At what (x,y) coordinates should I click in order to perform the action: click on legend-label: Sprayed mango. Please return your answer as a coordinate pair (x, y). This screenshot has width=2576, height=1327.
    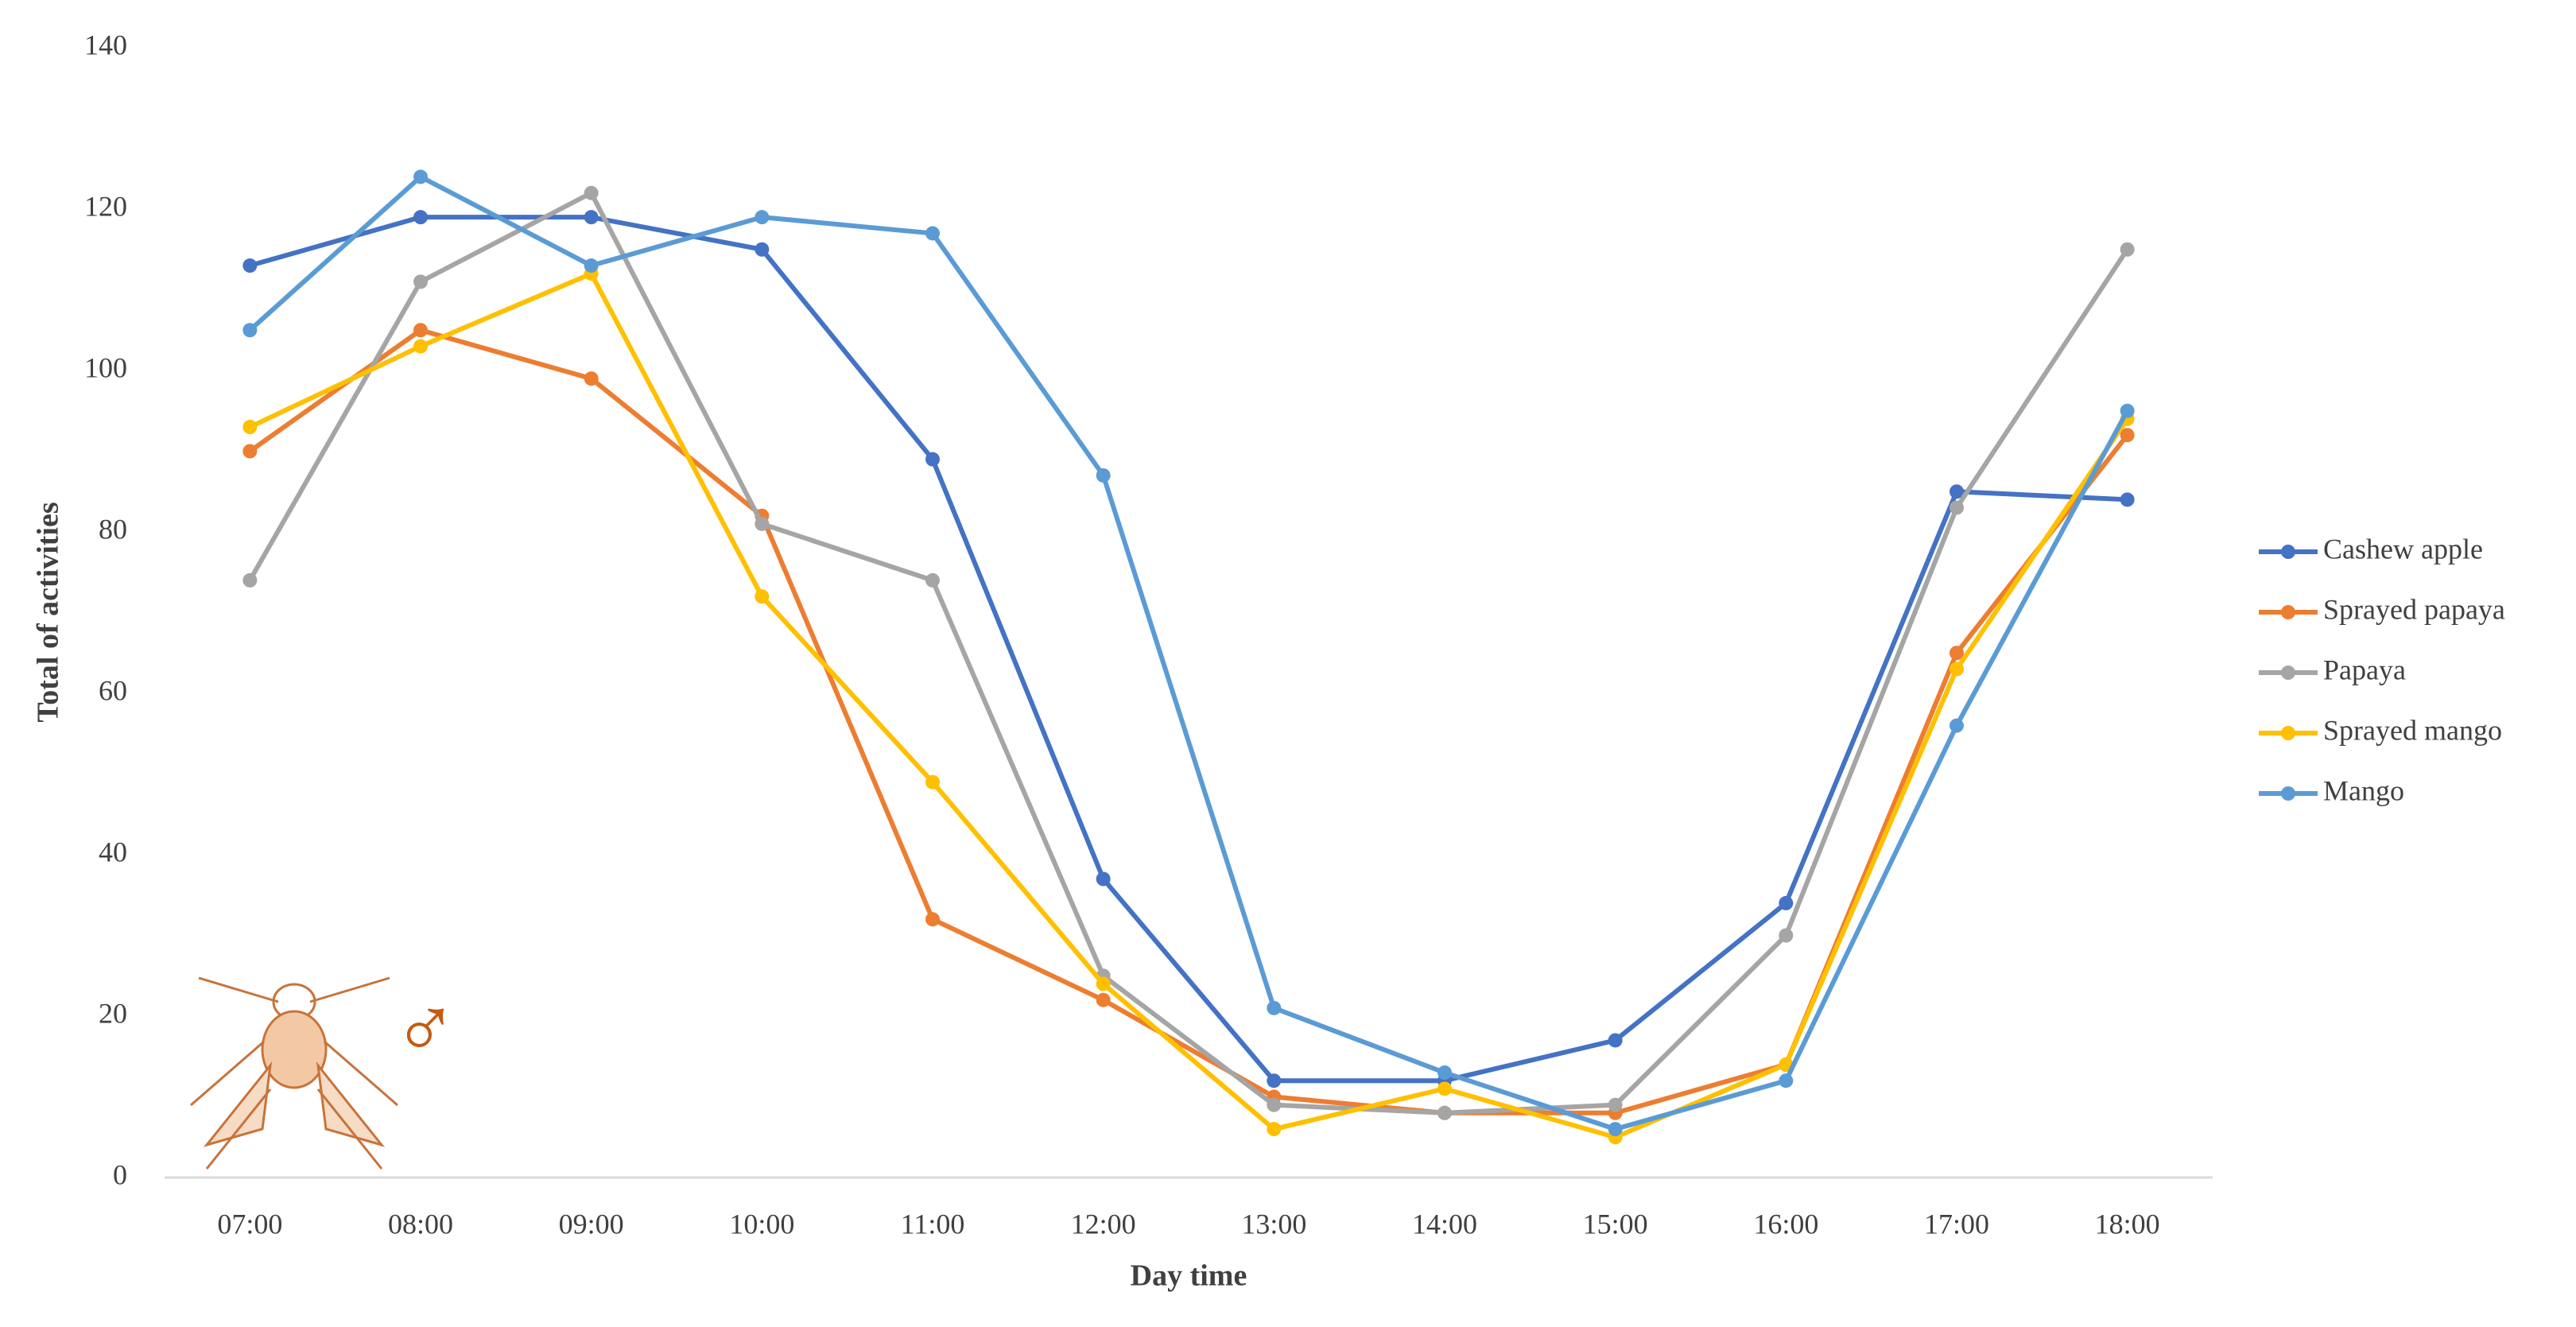
    Looking at the image, I should click on (2413, 730).